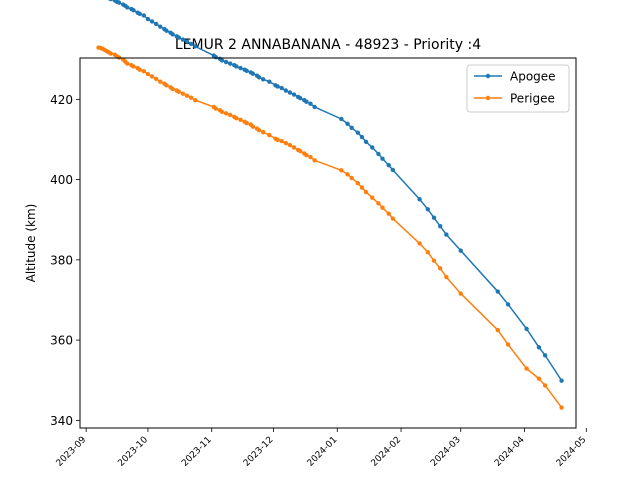  I want to click on legend-label: Perigee, so click(532, 99).